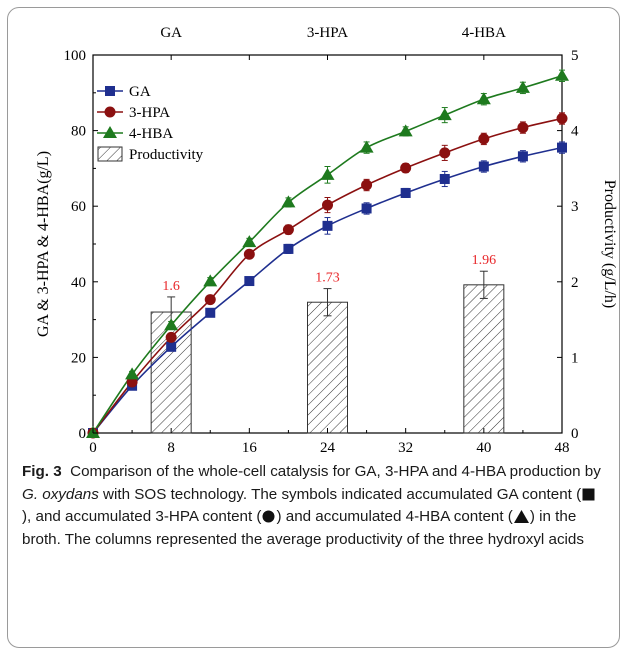 This screenshot has height=657, width=629. Describe the element at coordinates (484, 33) in the screenshot. I see `top-axis-label: 4-HBA` at that location.